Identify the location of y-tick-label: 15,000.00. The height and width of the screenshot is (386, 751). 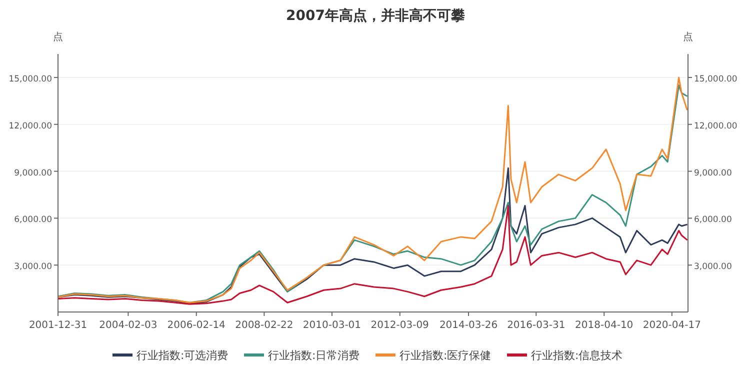
(30, 79).